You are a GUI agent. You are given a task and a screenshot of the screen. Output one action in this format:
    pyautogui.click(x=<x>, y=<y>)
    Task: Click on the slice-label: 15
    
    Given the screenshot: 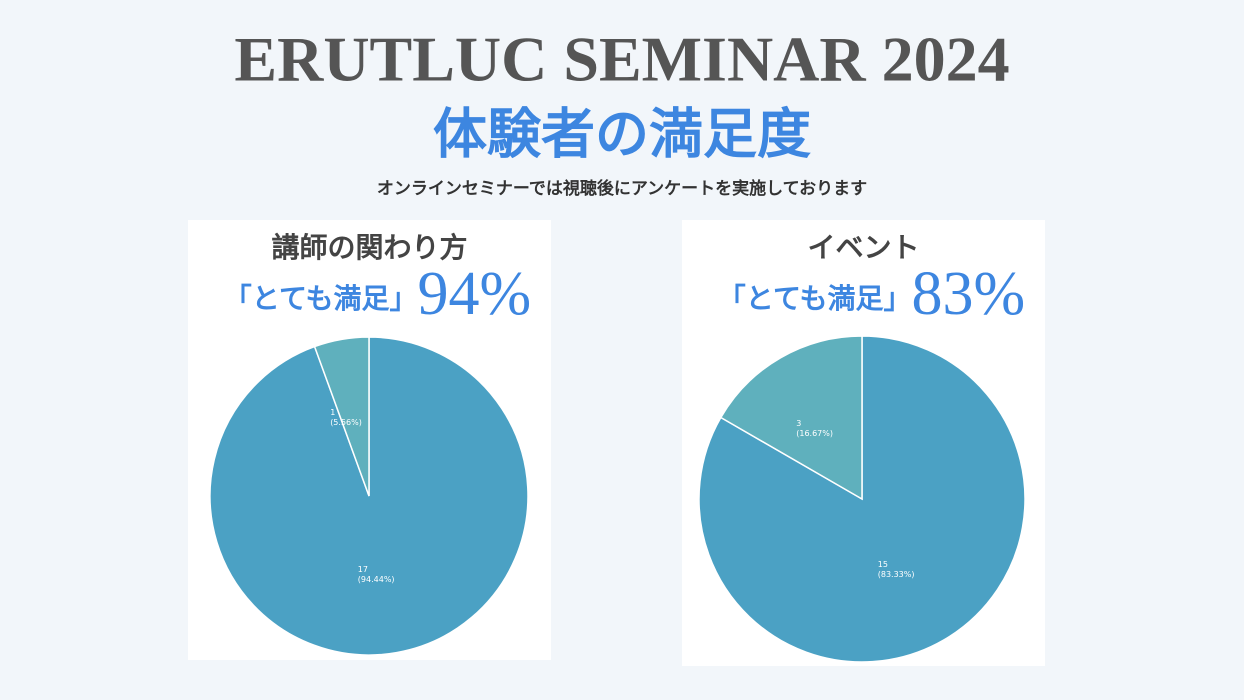 What is the action you would take?
    pyautogui.click(x=883, y=564)
    